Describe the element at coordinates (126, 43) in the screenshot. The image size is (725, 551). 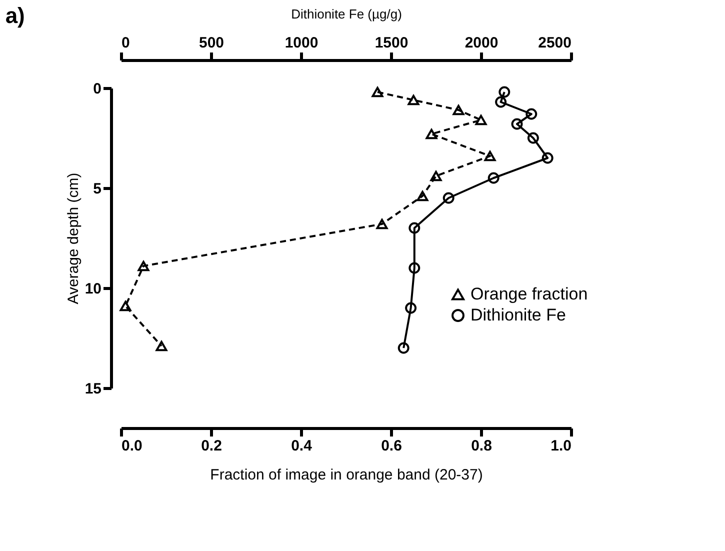
I see `x2-tick-label: 0` at that location.